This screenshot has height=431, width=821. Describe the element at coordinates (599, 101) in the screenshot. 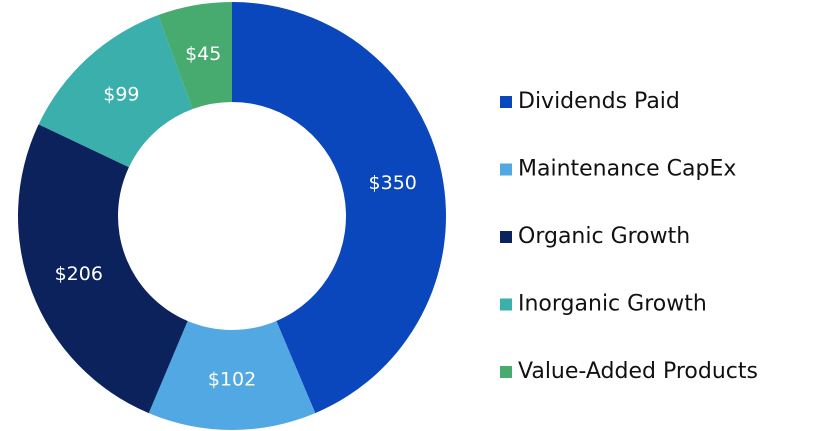

I see `legend-label: Dividends Paid` at that location.